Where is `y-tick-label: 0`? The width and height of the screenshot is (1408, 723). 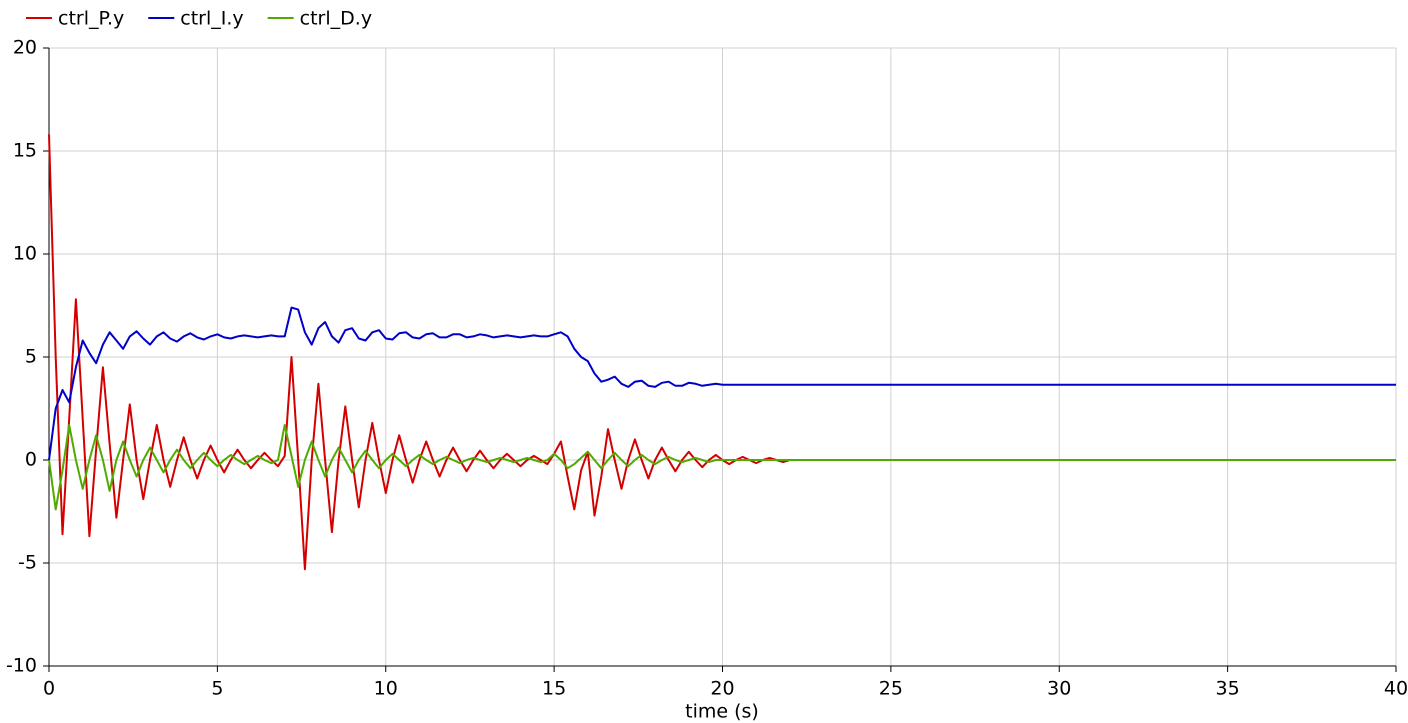
y-tick-label: 0 is located at coordinates (31, 460).